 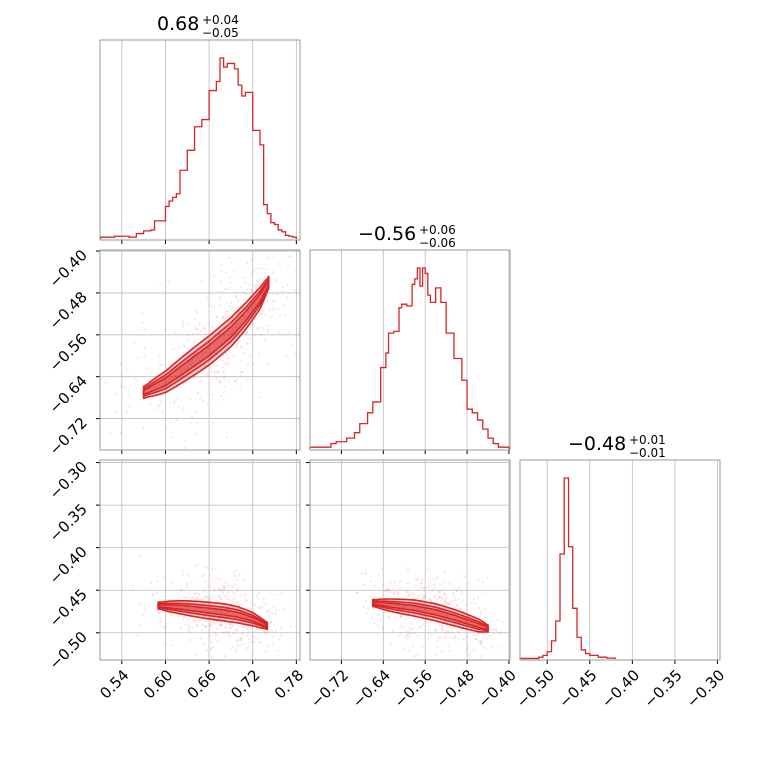 I want to click on contour-mid-p10, so click(x=206, y=337).